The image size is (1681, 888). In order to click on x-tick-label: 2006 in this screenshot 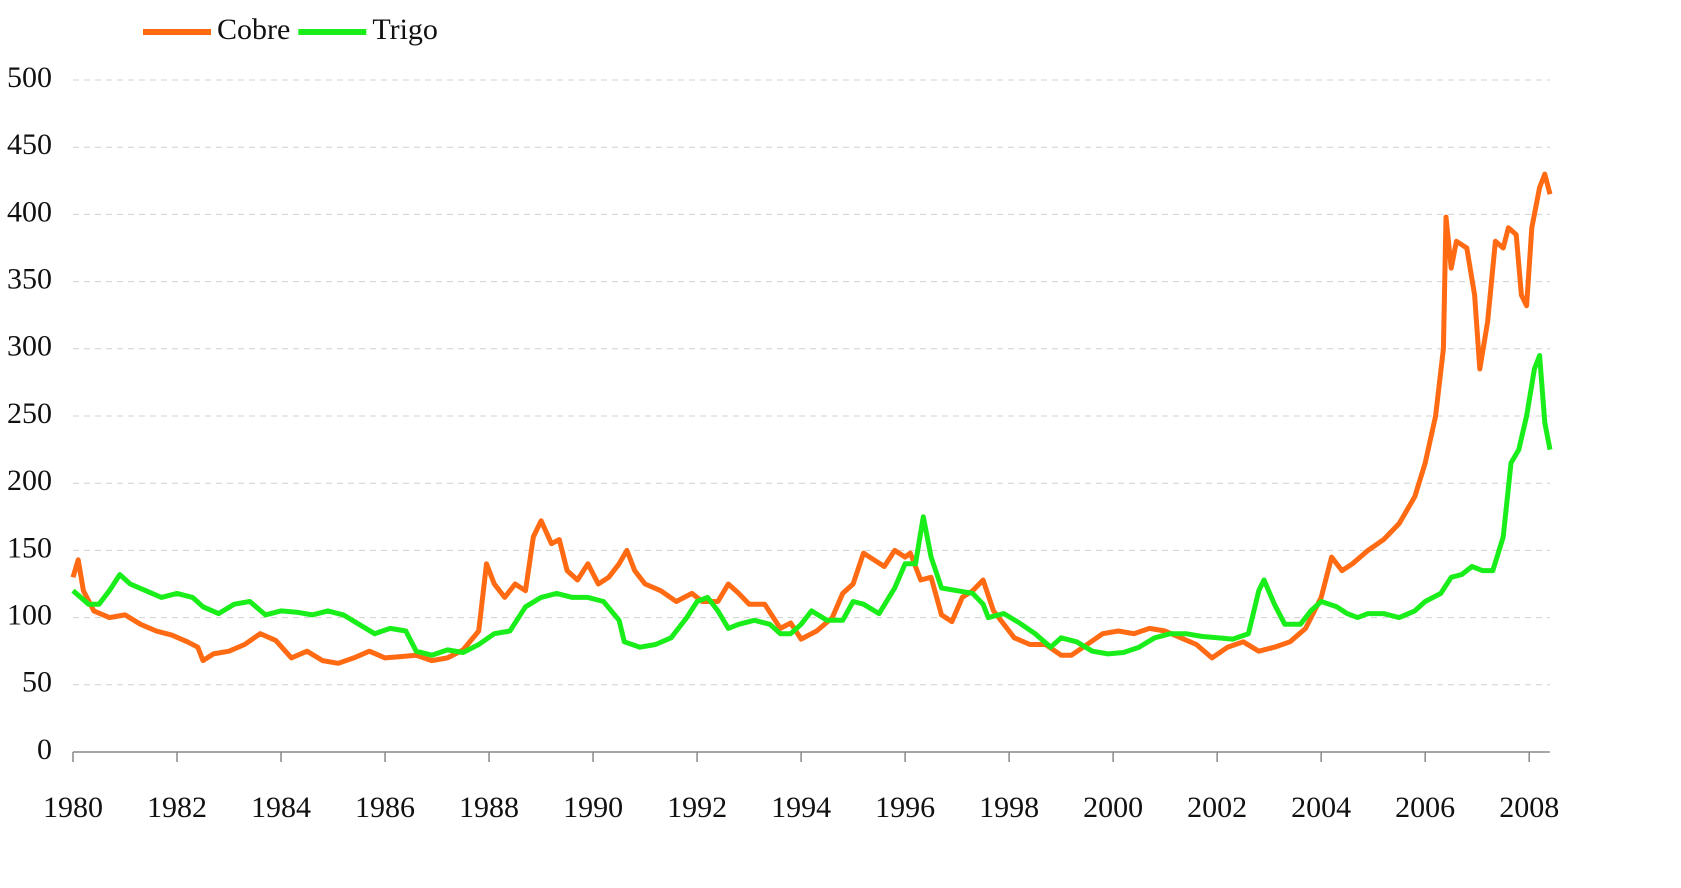, I will do `click(1425, 807)`.